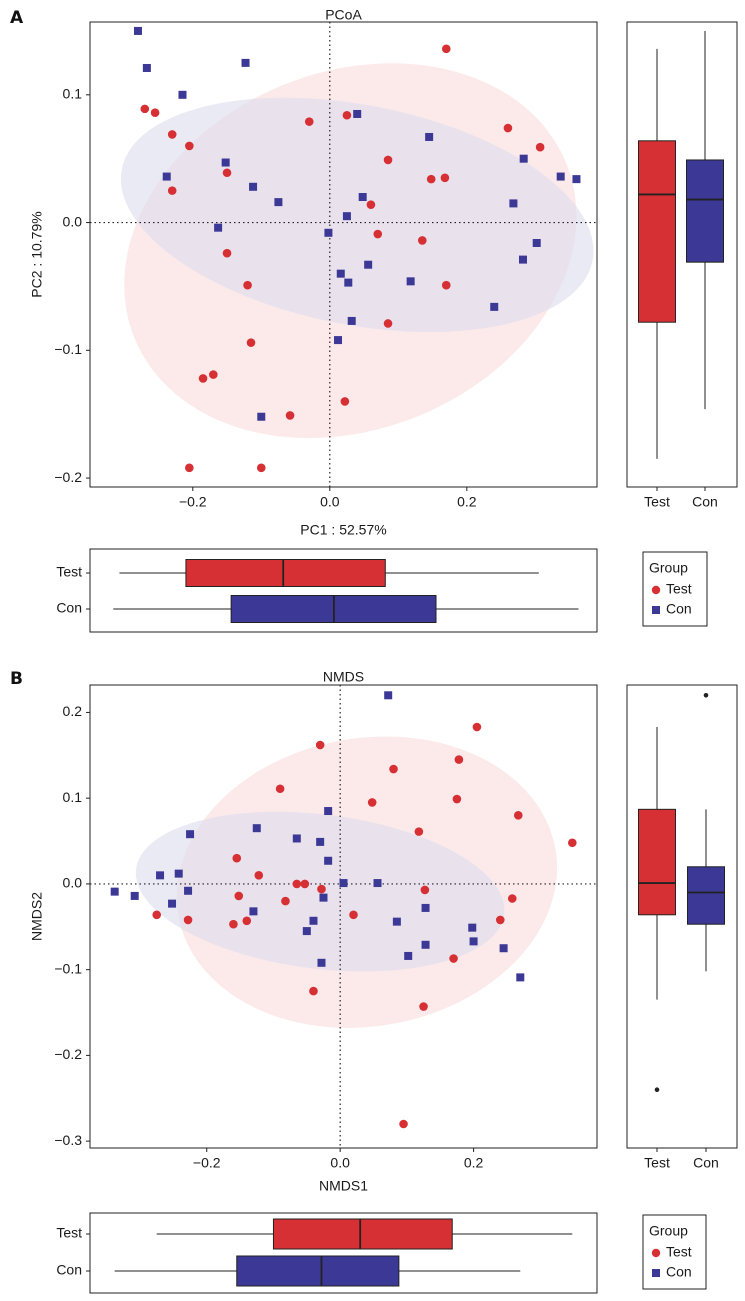 This screenshot has width=745, height=1301. What do you see at coordinates (68, 477) in the screenshot?
I see `y-tick-label: −0.2` at bounding box center [68, 477].